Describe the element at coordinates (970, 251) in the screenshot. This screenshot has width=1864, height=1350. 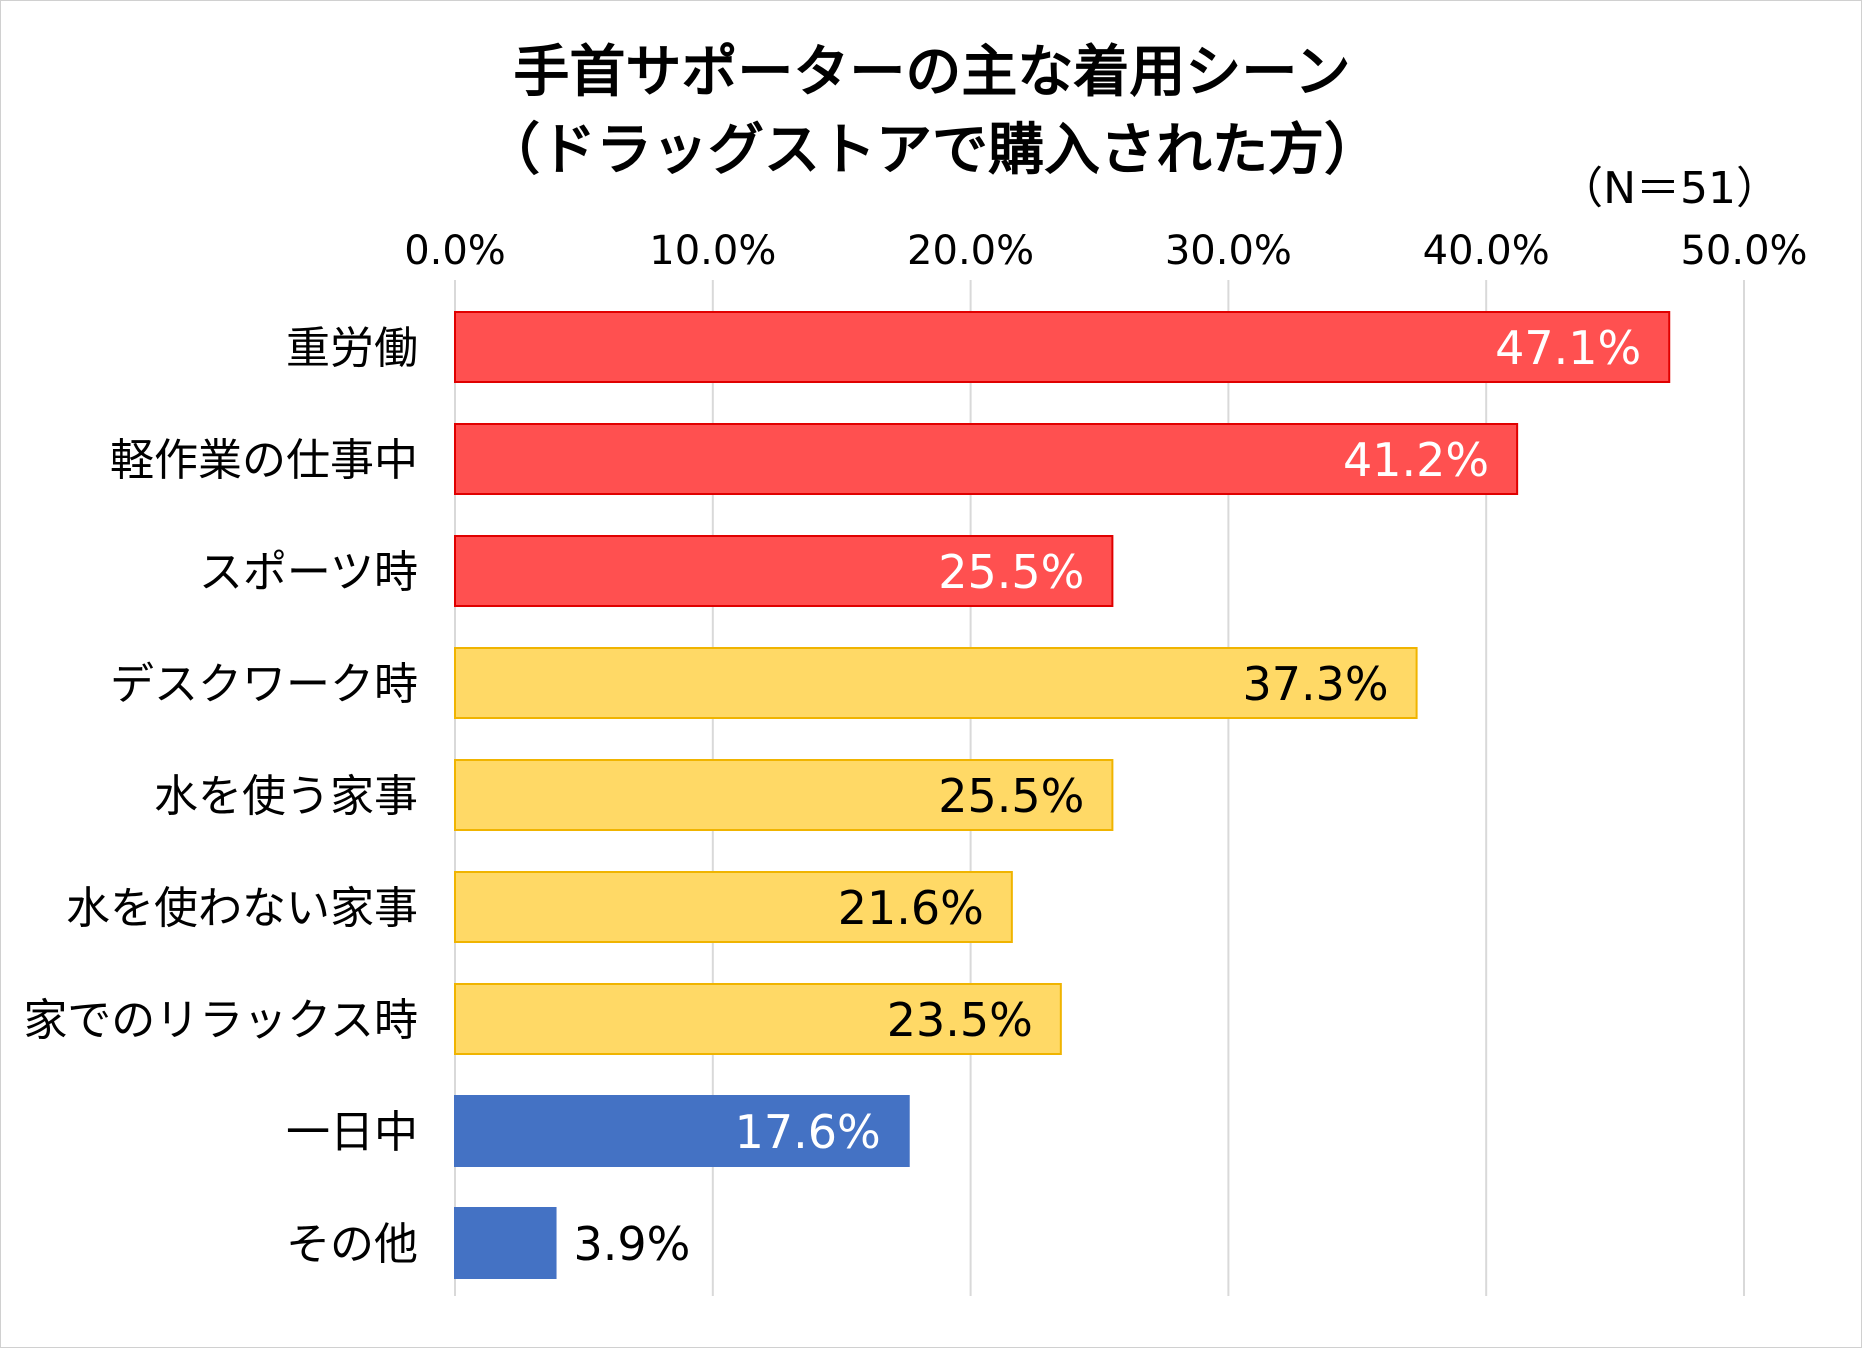
I see `x-tick-label: 20.0%` at that location.